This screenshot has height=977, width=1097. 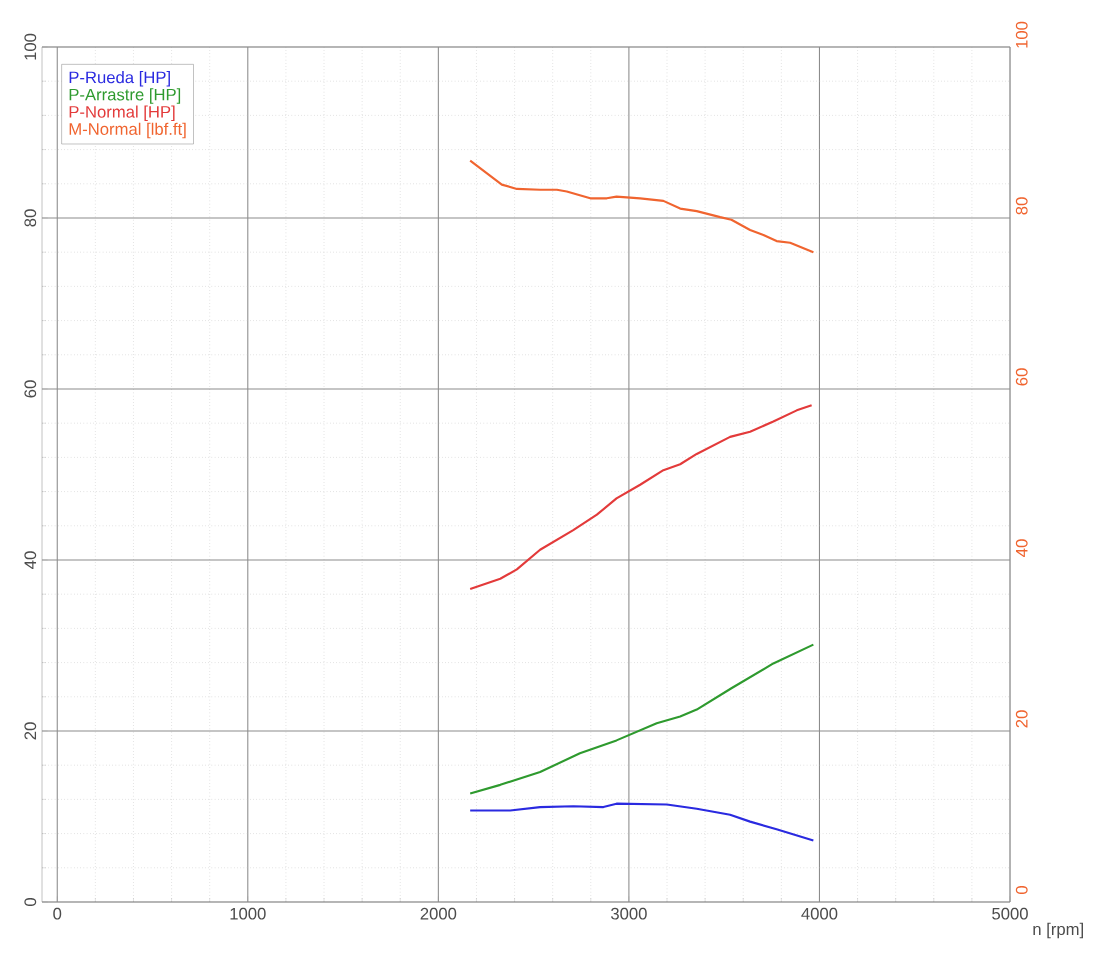 What do you see at coordinates (30, 389) in the screenshot?
I see `y-tick-label: 60` at bounding box center [30, 389].